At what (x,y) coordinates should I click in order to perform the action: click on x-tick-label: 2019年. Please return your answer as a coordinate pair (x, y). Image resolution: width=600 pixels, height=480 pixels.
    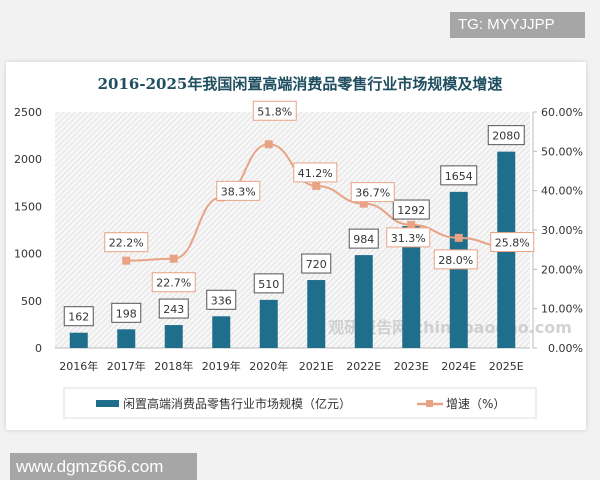
    Looking at the image, I should click on (221, 366).